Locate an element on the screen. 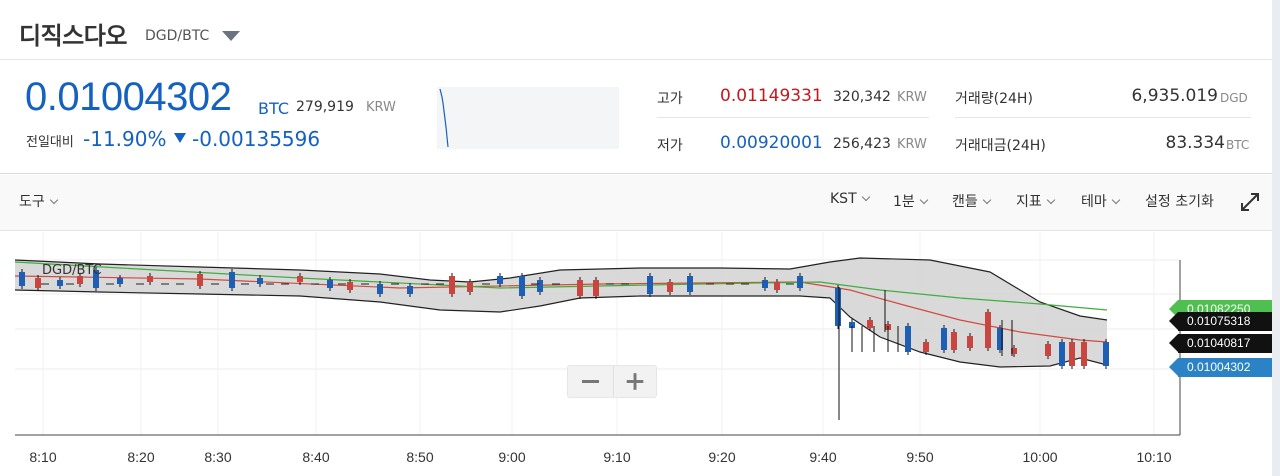  caret-down-icon is located at coordinates (231, 36).